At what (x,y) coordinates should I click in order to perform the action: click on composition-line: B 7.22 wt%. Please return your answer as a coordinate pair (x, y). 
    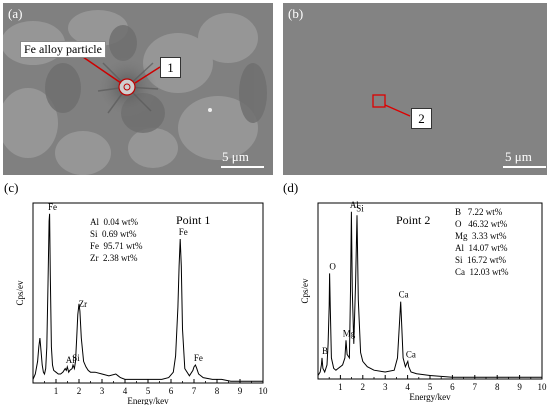
    Looking at the image, I should click on (479, 212).